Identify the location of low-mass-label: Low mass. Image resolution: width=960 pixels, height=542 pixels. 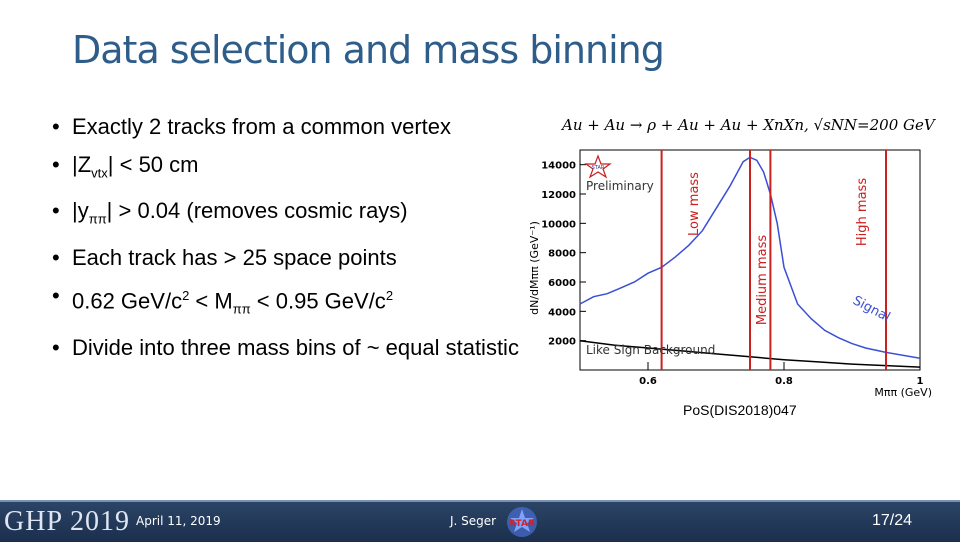
(694, 204).